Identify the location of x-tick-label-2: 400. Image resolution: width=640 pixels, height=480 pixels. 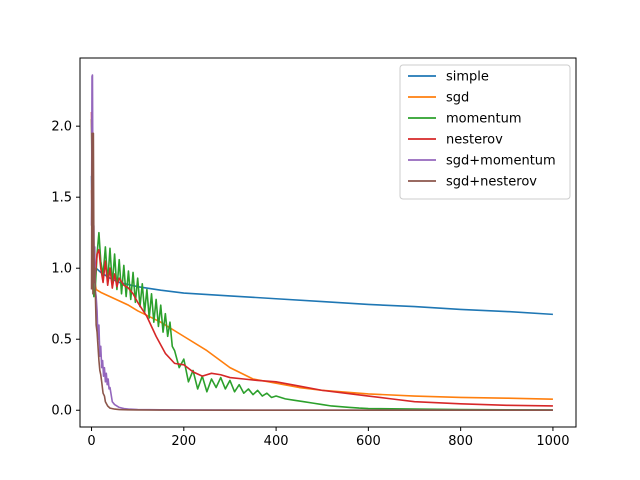
(276, 441).